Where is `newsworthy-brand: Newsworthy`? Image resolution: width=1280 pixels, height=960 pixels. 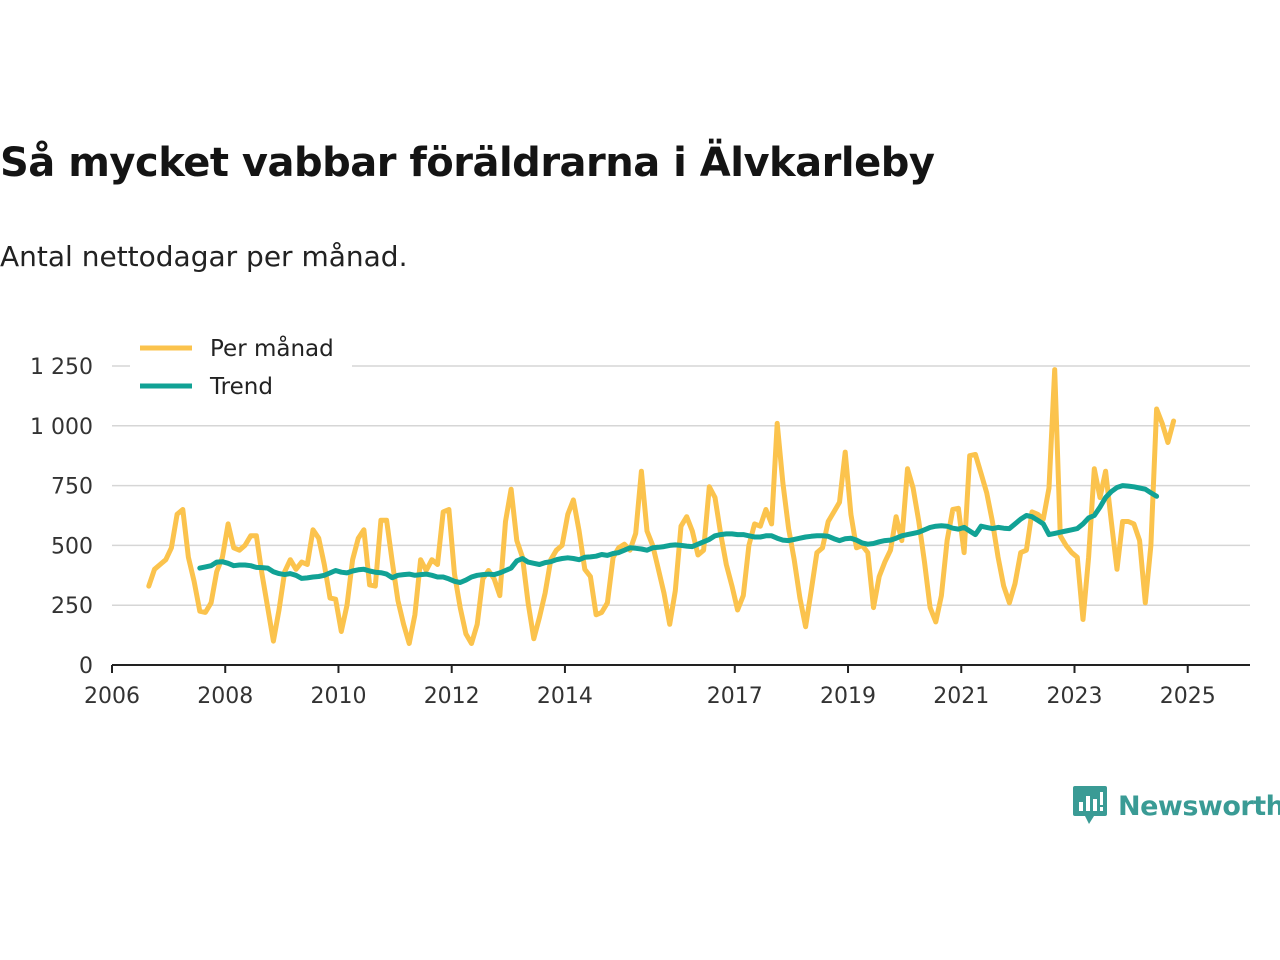 newsworthy-brand: Newsworthy is located at coordinates (1176, 806).